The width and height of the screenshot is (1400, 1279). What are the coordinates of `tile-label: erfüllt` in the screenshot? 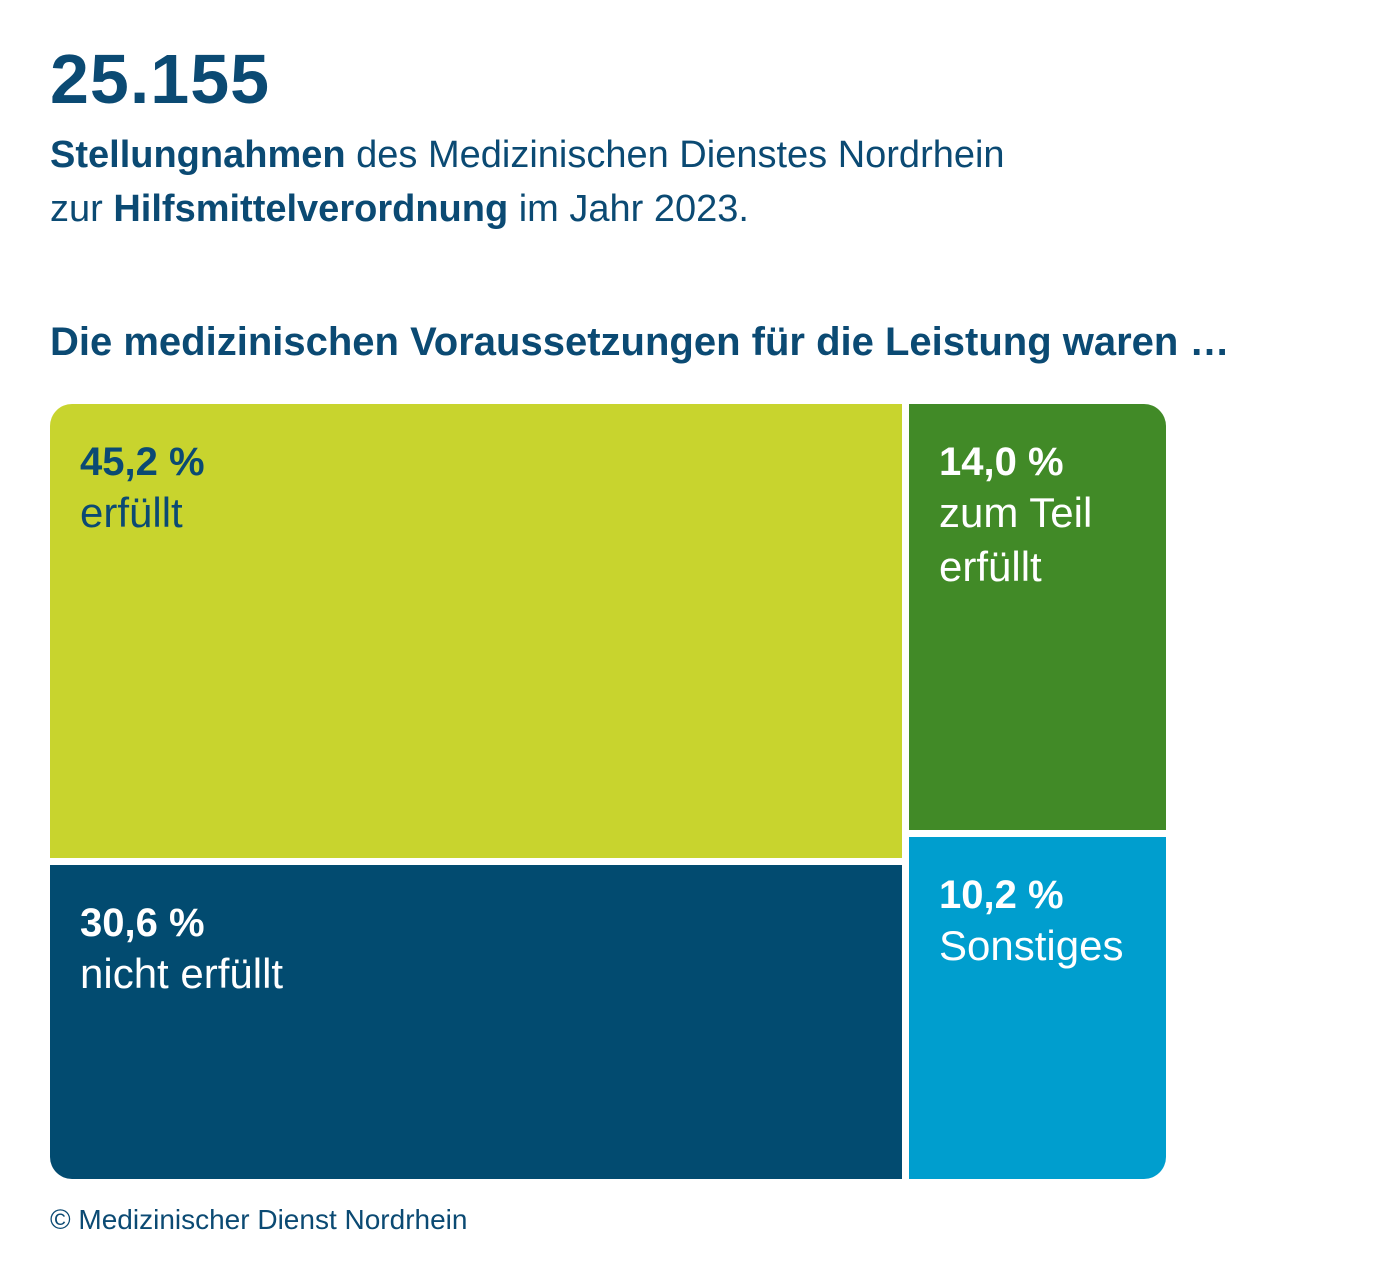 It's located at (131, 512).